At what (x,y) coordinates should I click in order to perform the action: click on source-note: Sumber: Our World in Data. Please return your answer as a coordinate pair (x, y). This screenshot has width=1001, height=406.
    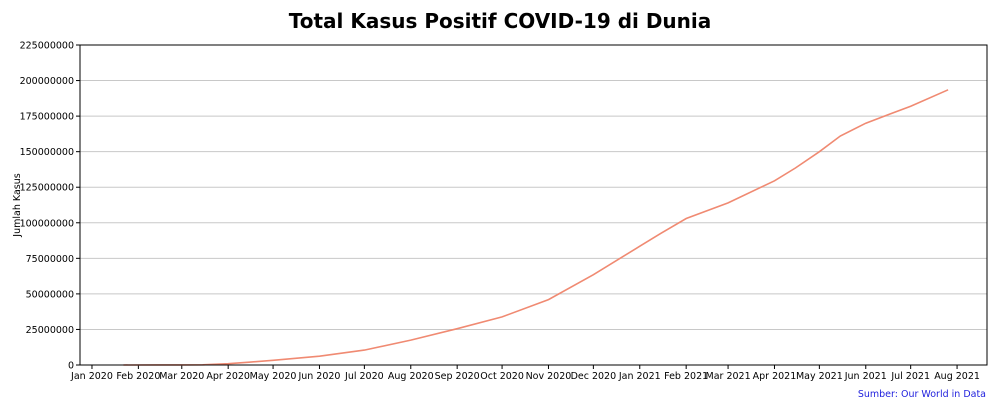
    Looking at the image, I should click on (922, 394).